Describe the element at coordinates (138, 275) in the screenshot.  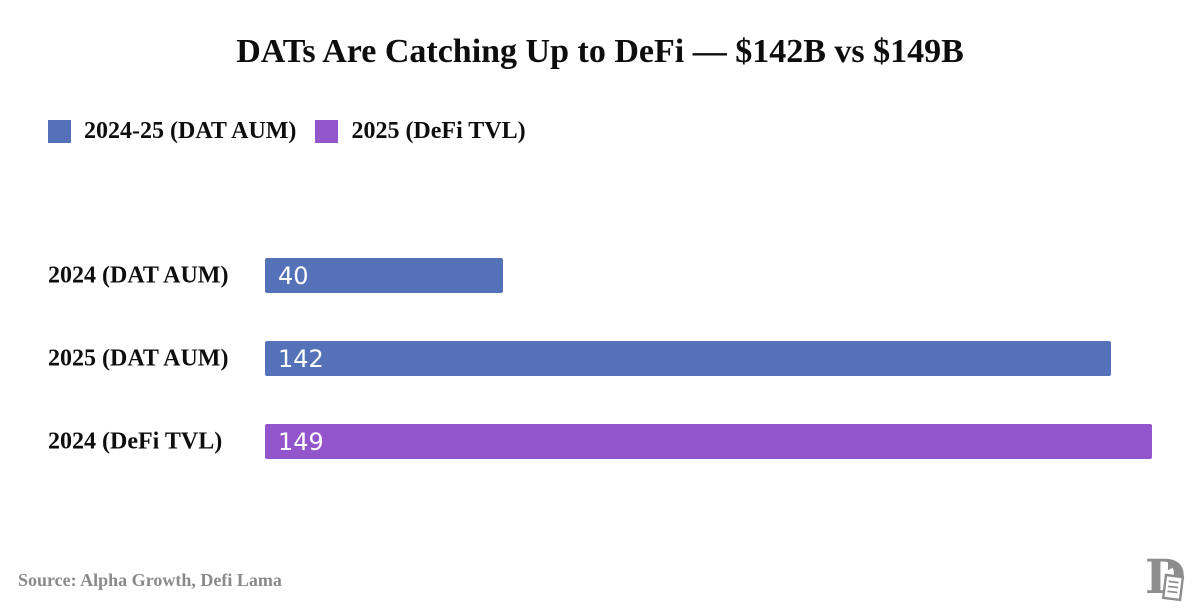
I see `category-label: 2024 (DAT AUM)` at that location.